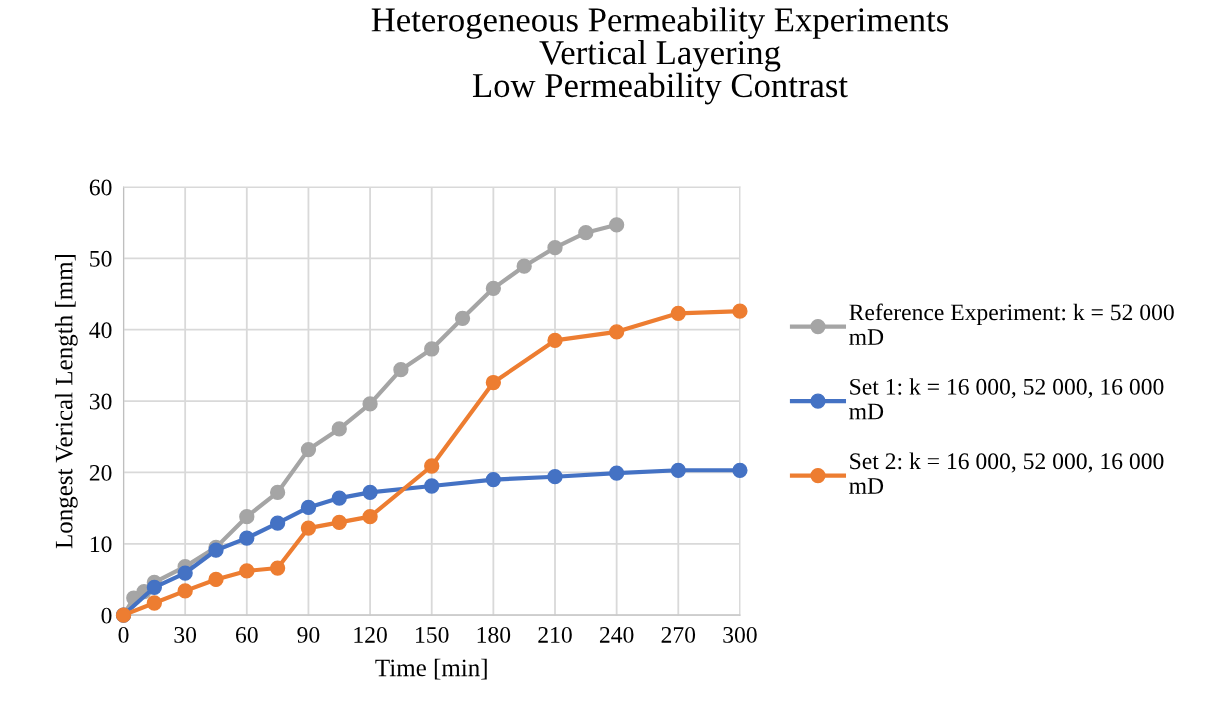  What do you see at coordinates (555, 634) in the screenshot?
I see `x-tick-label: 210` at bounding box center [555, 634].